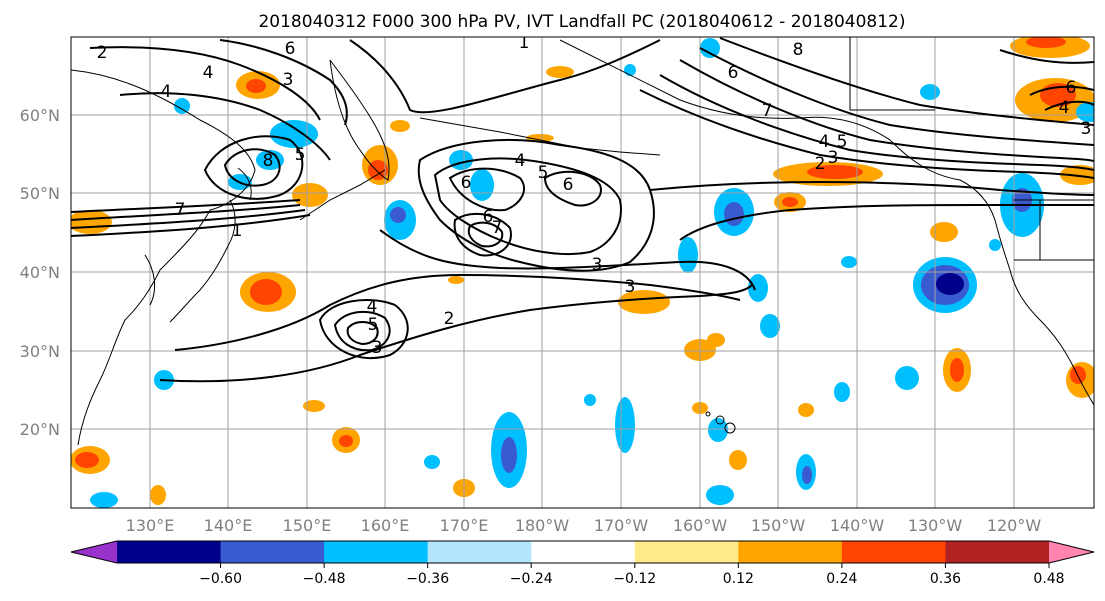 The width and height of the screenshot is (1105, 601). What do you see at coordinates (385, 525) in the screenshot?
I see `lon-label: 160°E` at bounding box center [385, 525].